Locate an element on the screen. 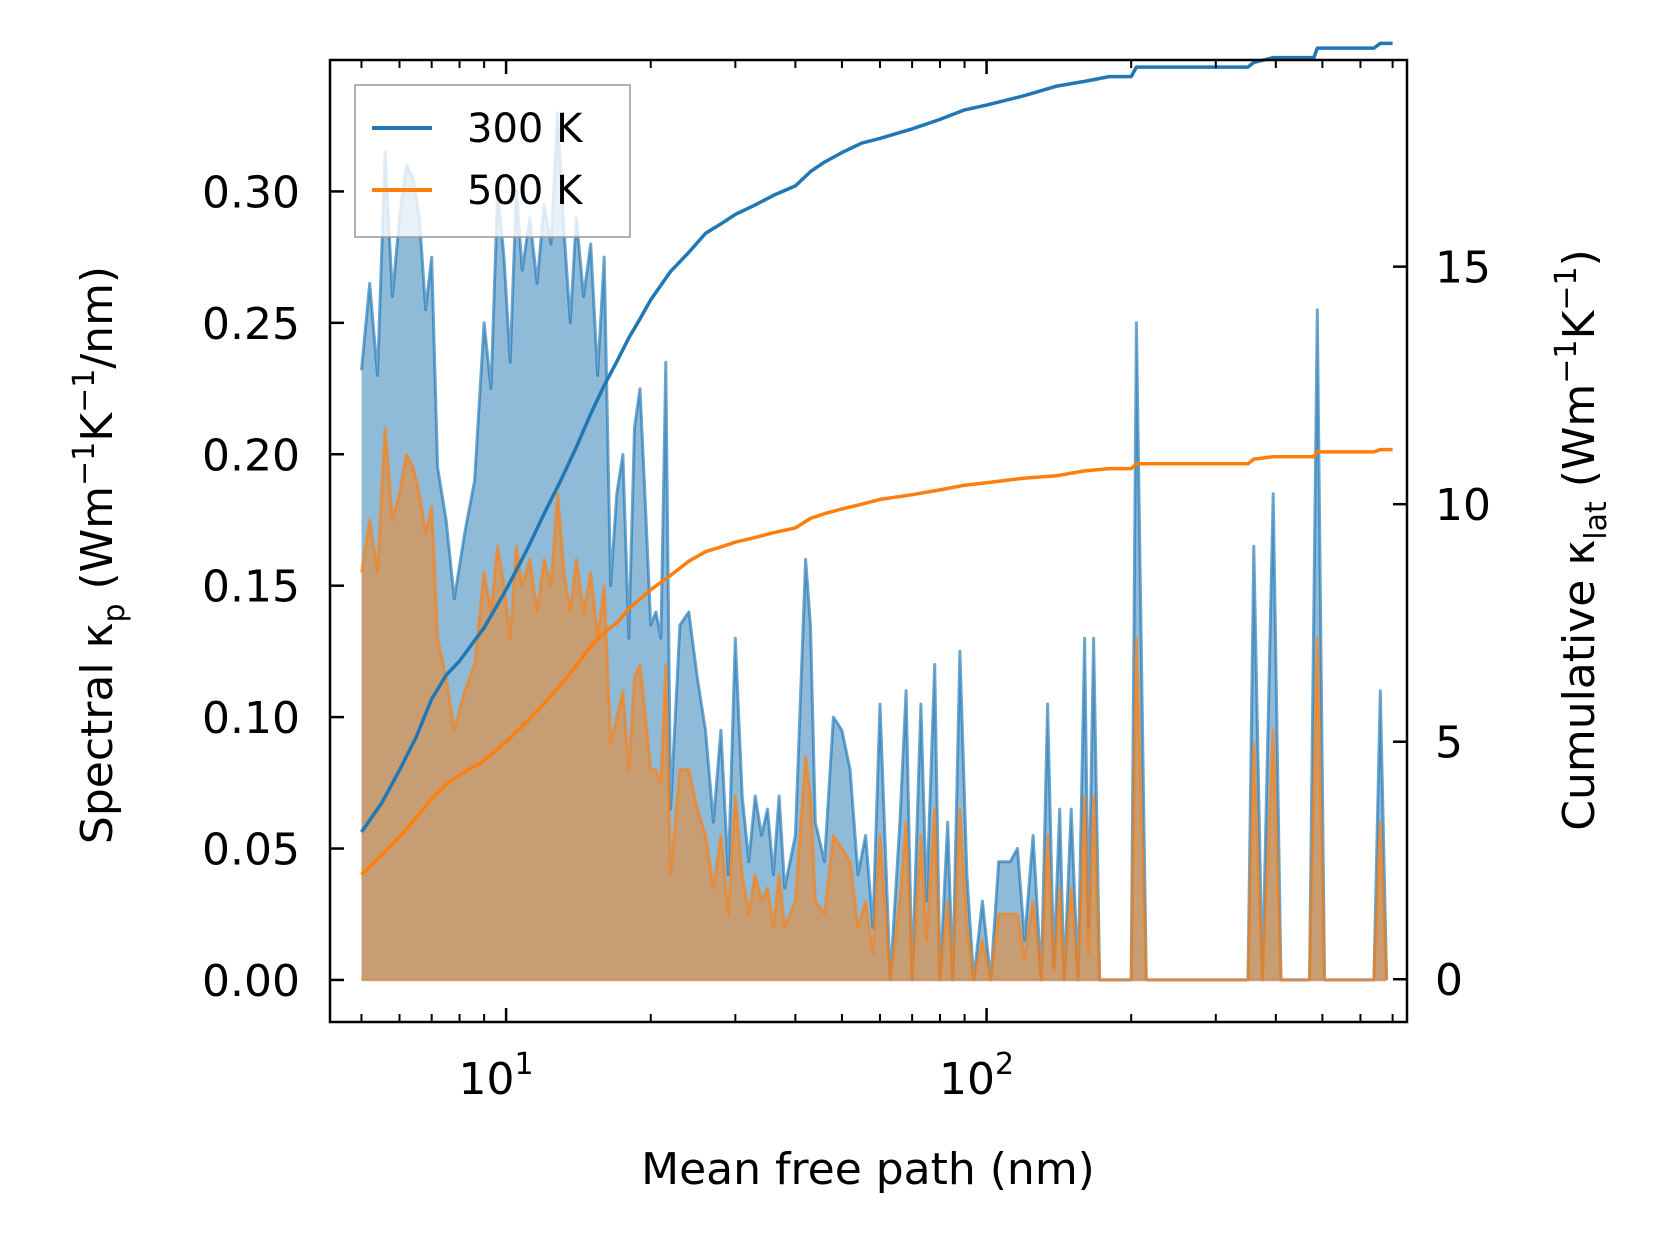 The height and width of the screenshot is (1254, 1660). y-right-tick-label: 5 is located at coordinates (1449, 743).